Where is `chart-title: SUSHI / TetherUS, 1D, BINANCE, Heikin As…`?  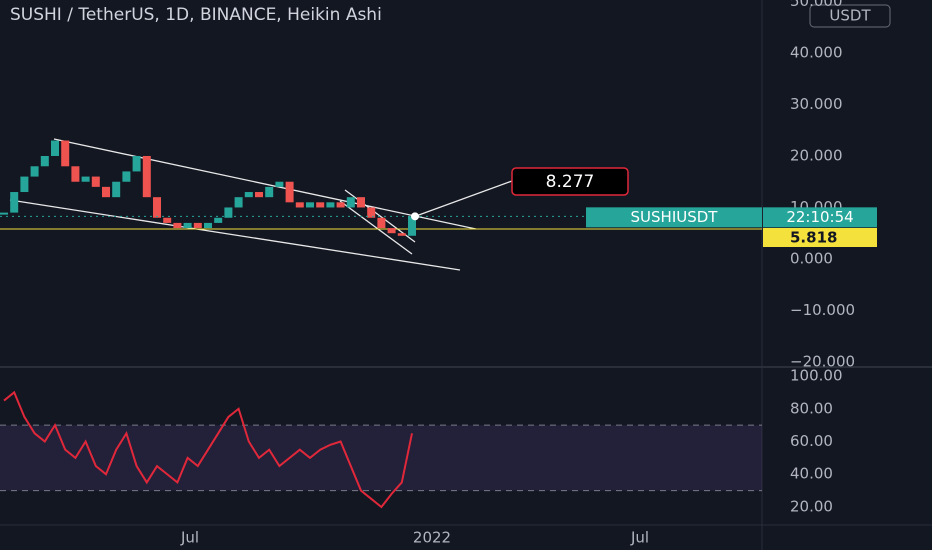
chart-title: SUSHI / TetherUS, 1D, BINANCE, Heikin As… is located at coordinates (196, 15).